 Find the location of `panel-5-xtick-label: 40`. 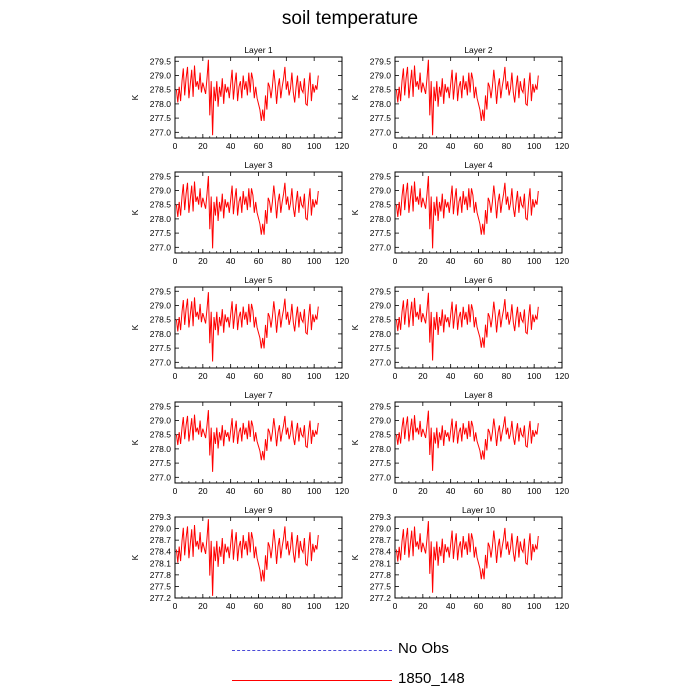

panel-5-xtick-label: 40 is located at coordinates (231, 376).